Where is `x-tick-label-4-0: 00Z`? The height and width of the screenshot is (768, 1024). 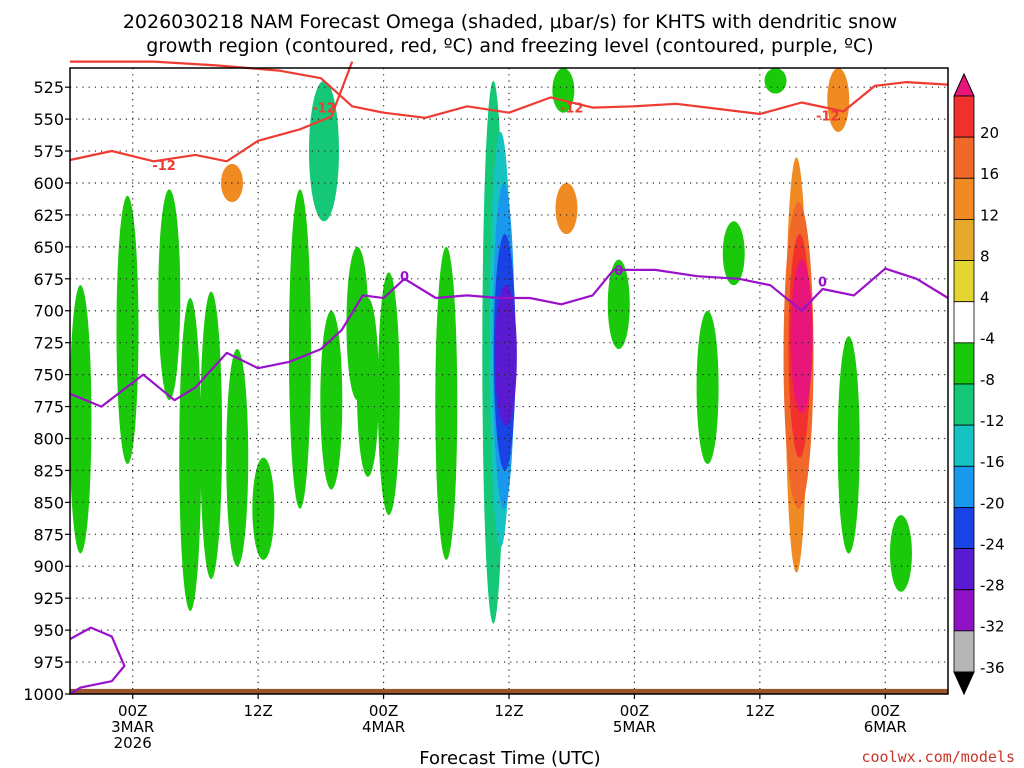 x-tick-label-4-0: 00Z is located at coordinates (634, 711).